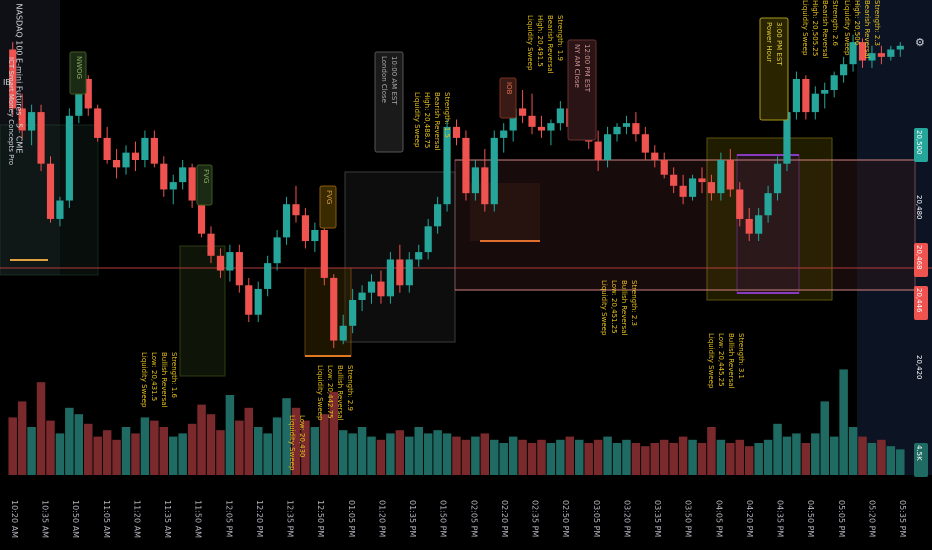  Describe the element at coordinates (835, 23) in the screenshot. I see `liquidity-sweep-high-3-line: Strength: 2.6` at that location.